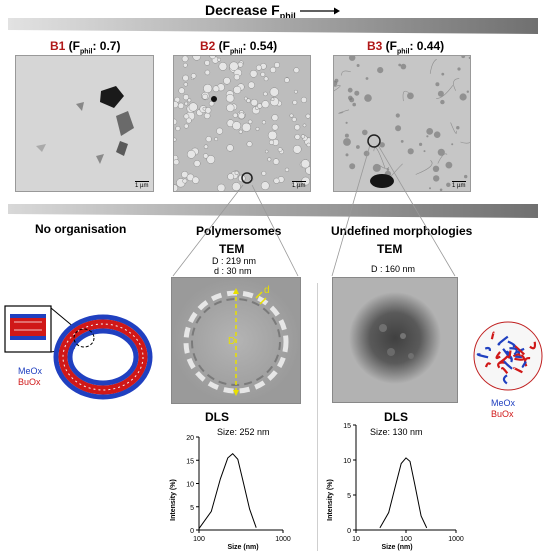 This screenshot has width=546, height=553. I want to click on micrograph-b3-highlight, so click(374, 141).